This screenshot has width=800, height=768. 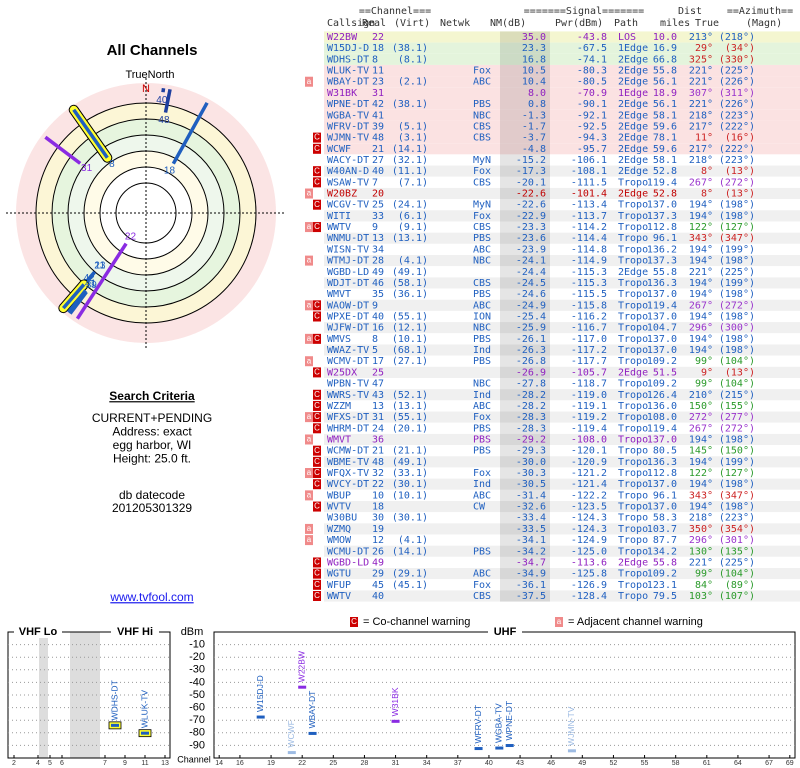 I want to click on site-link-text: www.tvfool.com, so click(x=151, y=597).